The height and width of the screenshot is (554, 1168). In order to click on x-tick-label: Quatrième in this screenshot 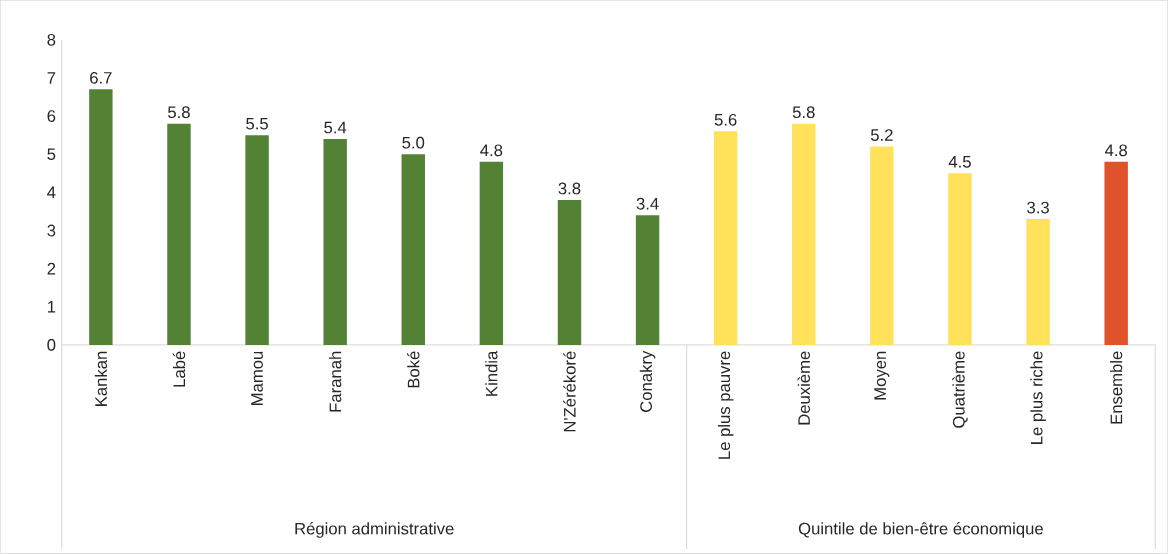, I will do `click(960, 389)`.